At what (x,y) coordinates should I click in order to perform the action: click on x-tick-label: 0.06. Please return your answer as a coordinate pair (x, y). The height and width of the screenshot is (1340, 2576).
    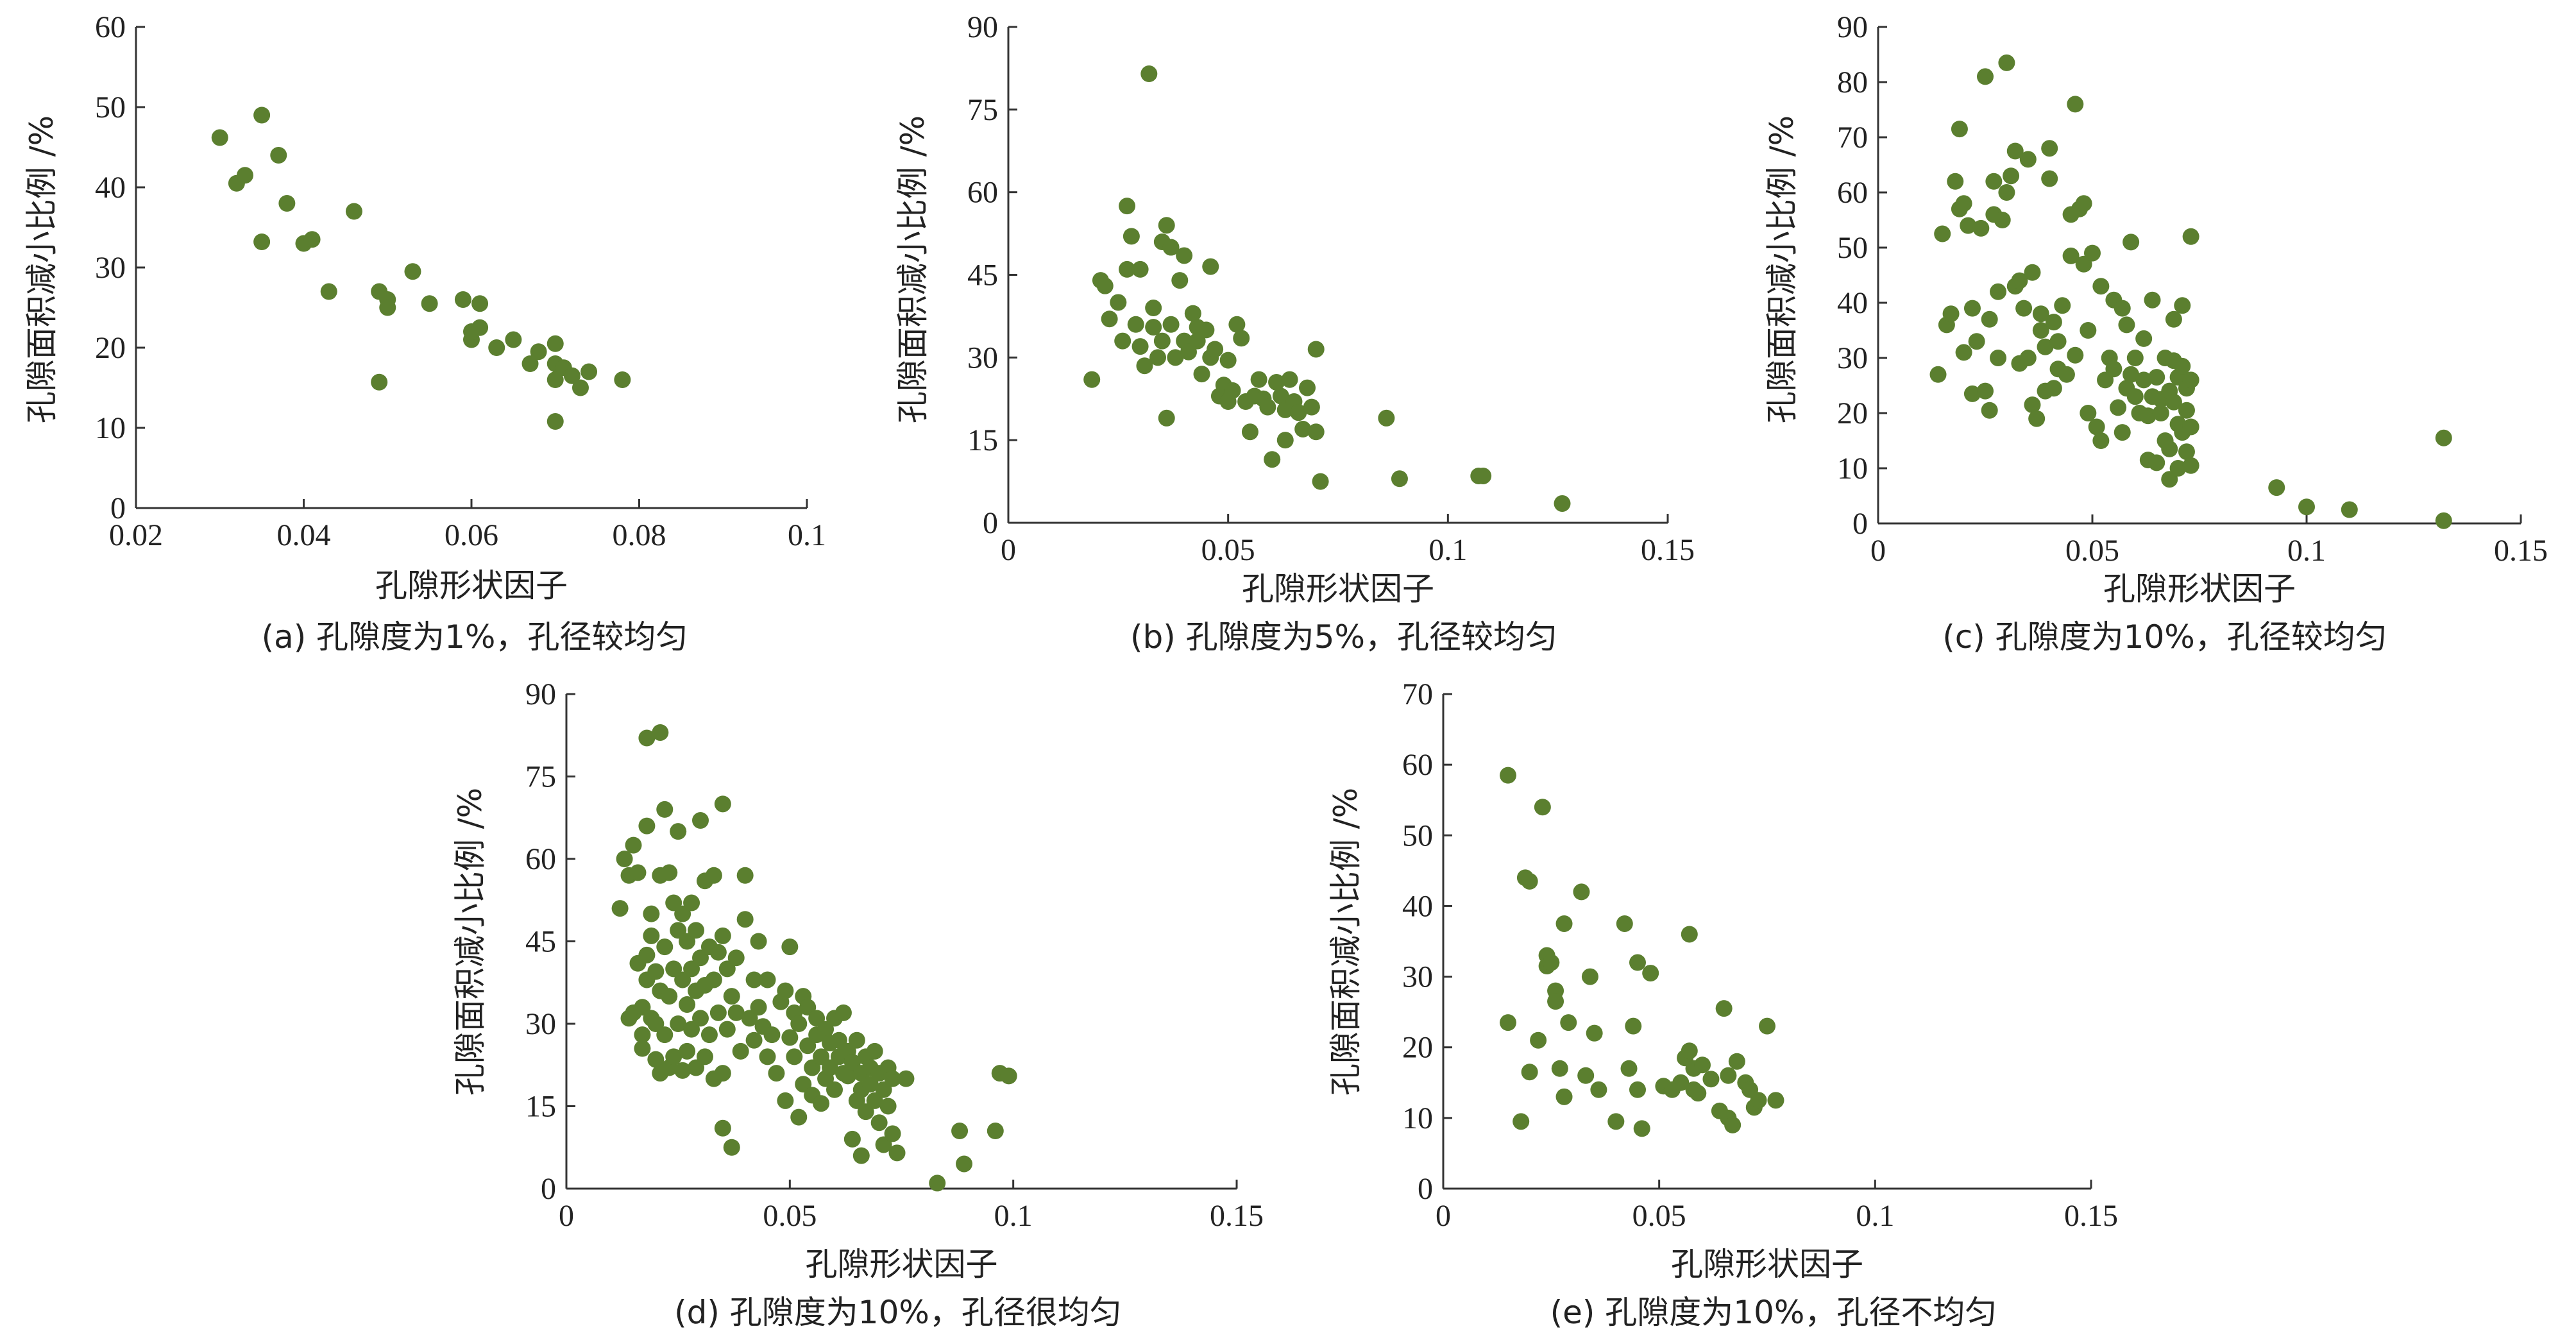
    Looking at the image, I should click on (471, 535).